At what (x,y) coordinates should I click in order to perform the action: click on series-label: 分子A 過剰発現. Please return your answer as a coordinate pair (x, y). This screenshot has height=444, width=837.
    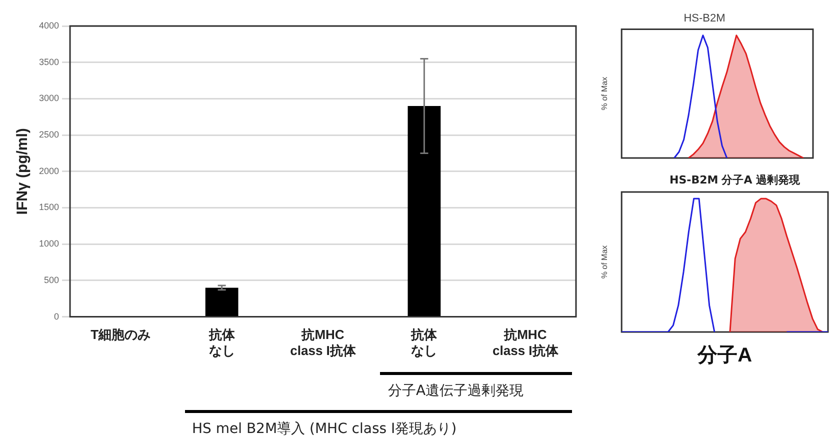
    Looking at the image, I should click on (761, 179).